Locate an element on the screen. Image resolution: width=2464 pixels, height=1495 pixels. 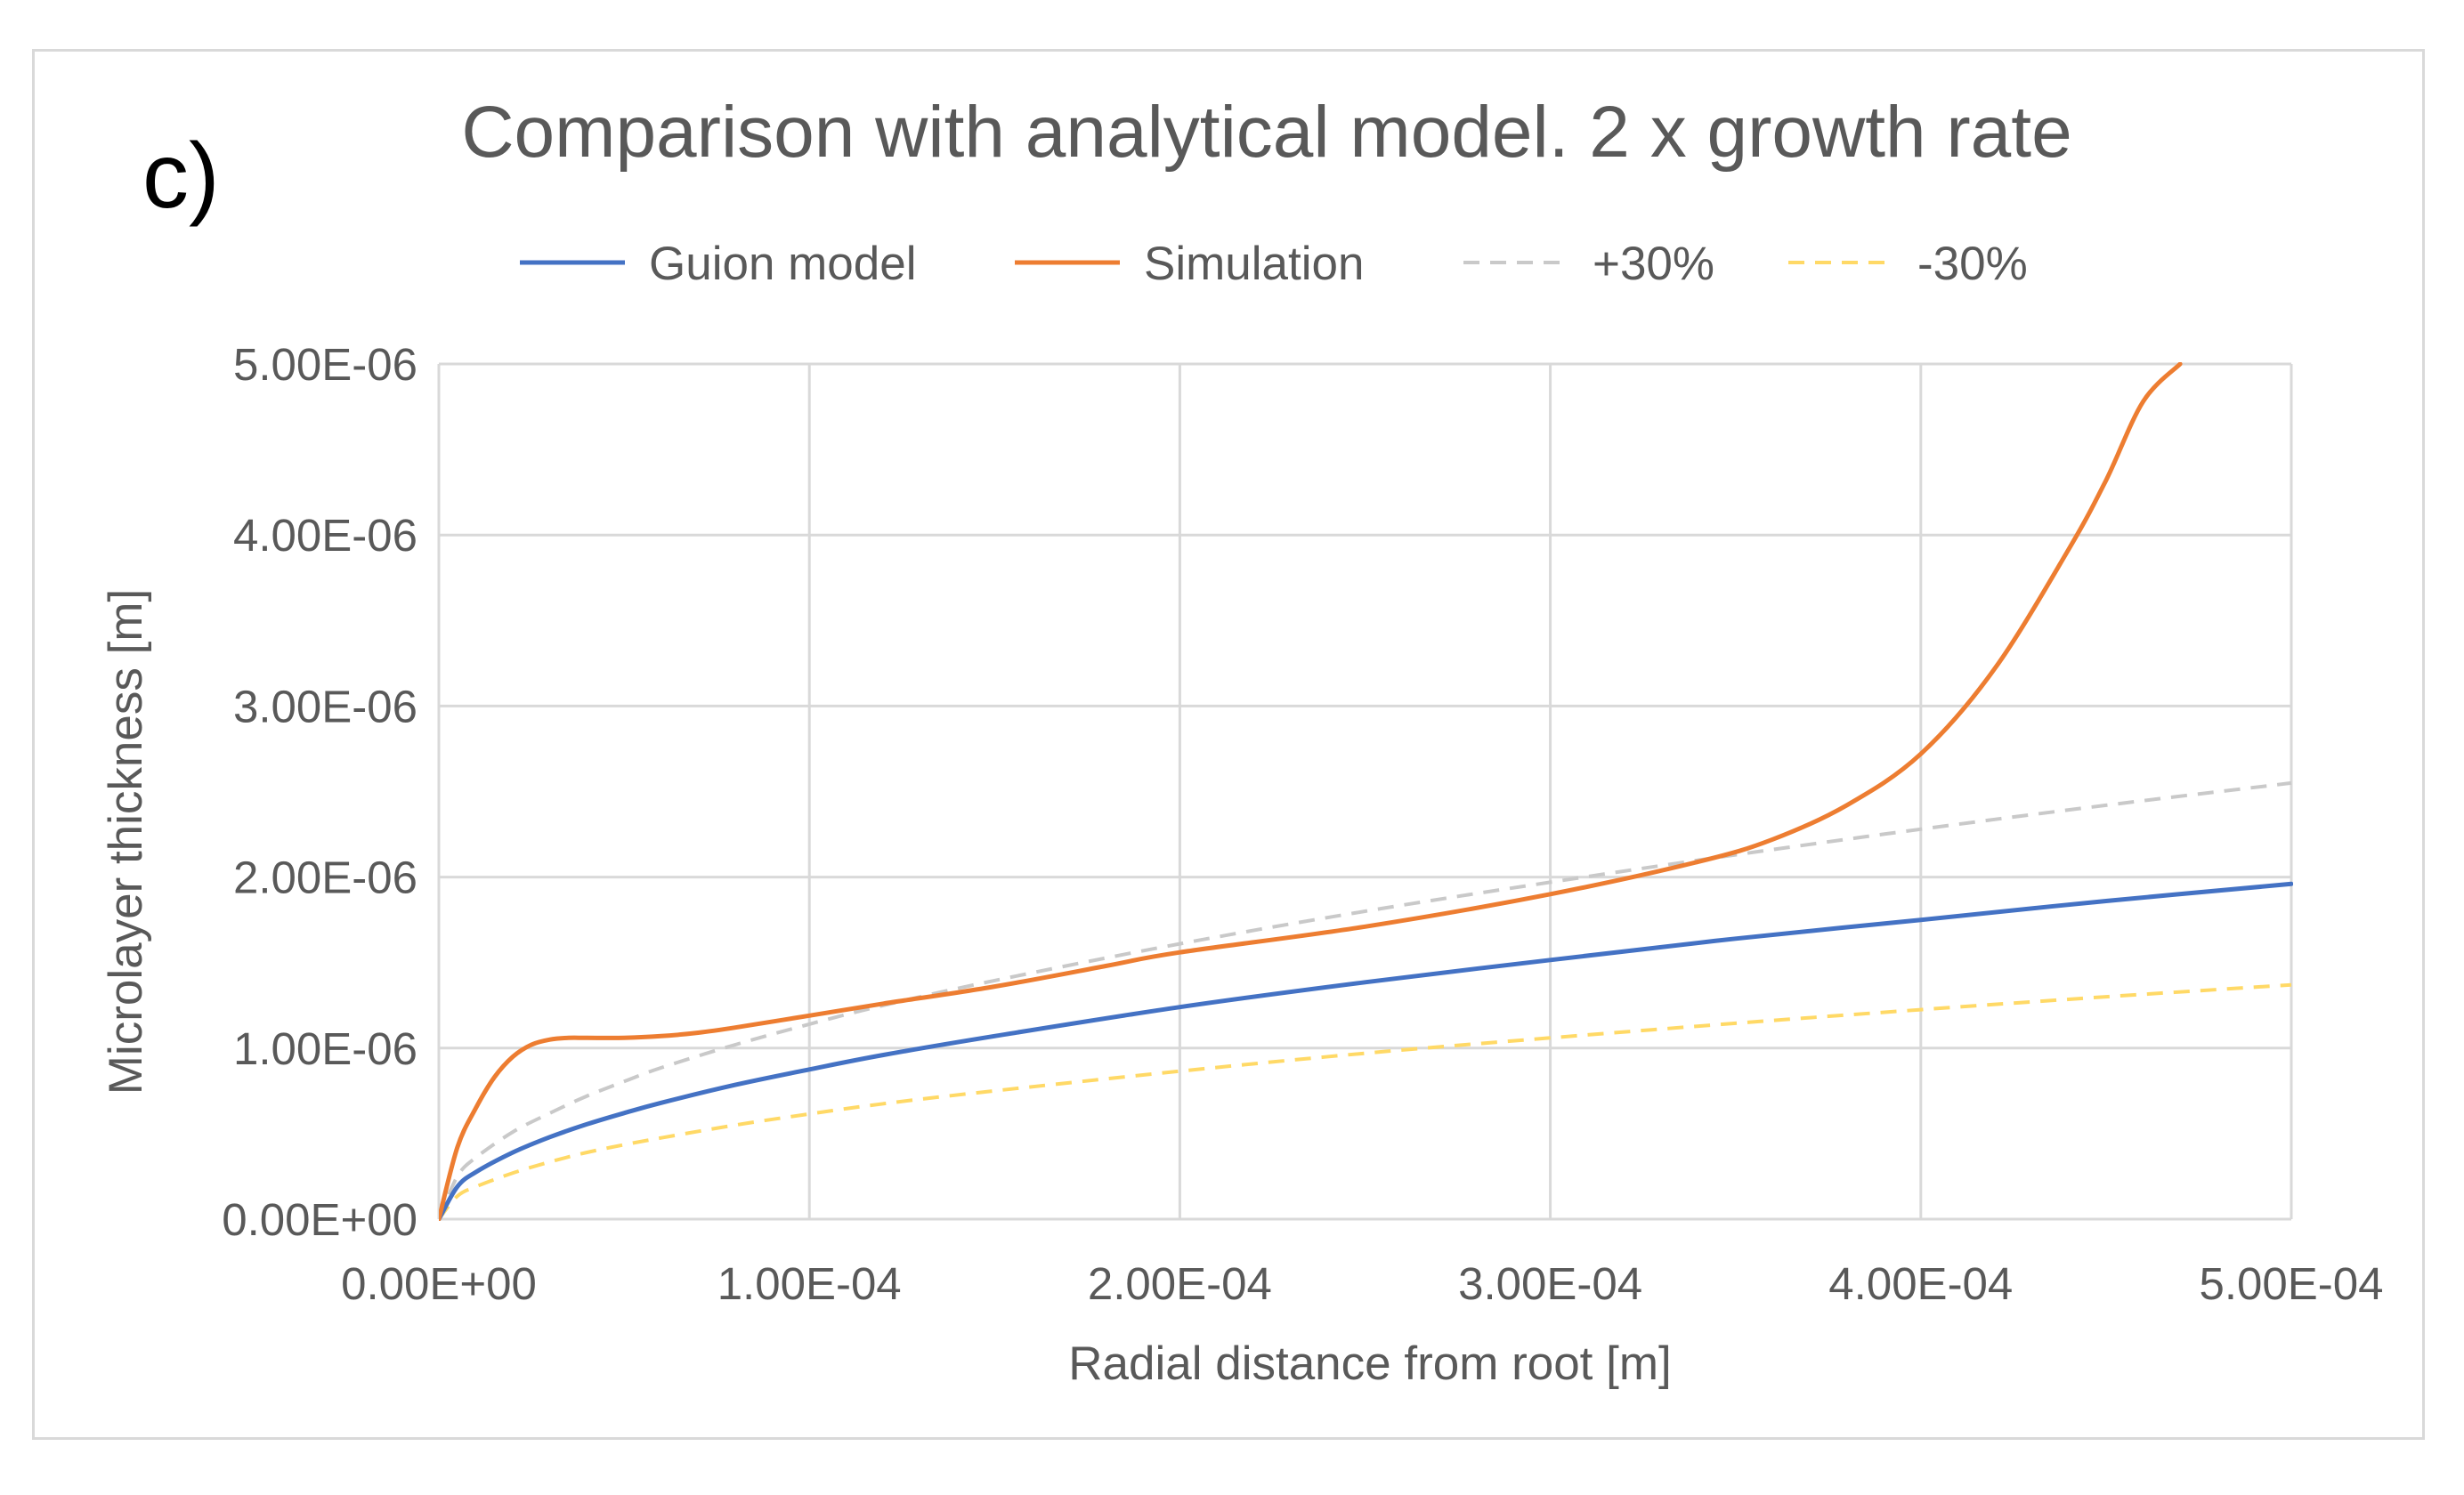
x-axis-title: Radial distance from root [m] is located at coordinates (1369, 1363).